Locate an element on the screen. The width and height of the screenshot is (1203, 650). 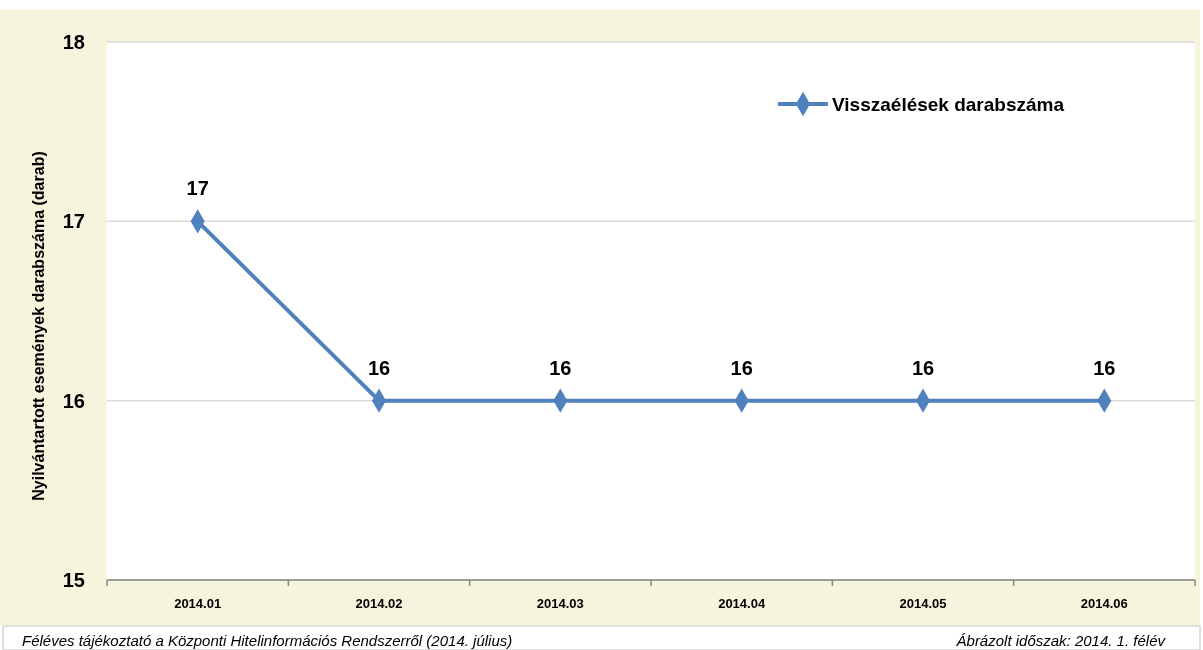
x-tick-label: 2014.03 is located at coordinates (560, 603).